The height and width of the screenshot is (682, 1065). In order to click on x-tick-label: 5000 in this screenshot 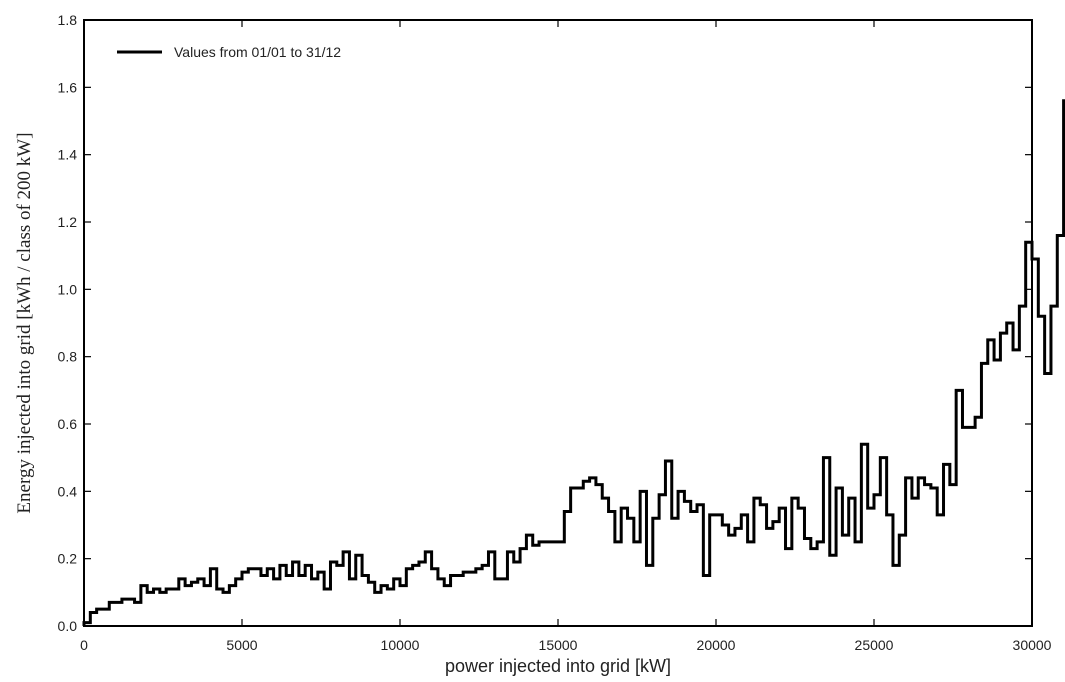, I will do `click(241, 645)`.